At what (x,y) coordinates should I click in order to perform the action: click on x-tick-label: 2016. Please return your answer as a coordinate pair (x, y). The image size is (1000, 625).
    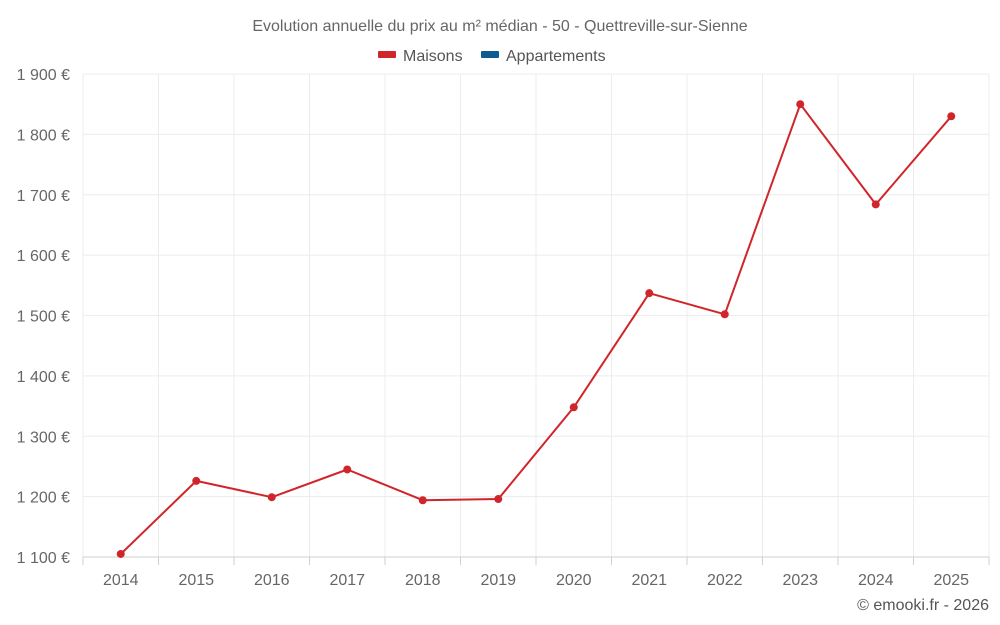
    Looking at the image, I should click on (272, 580).